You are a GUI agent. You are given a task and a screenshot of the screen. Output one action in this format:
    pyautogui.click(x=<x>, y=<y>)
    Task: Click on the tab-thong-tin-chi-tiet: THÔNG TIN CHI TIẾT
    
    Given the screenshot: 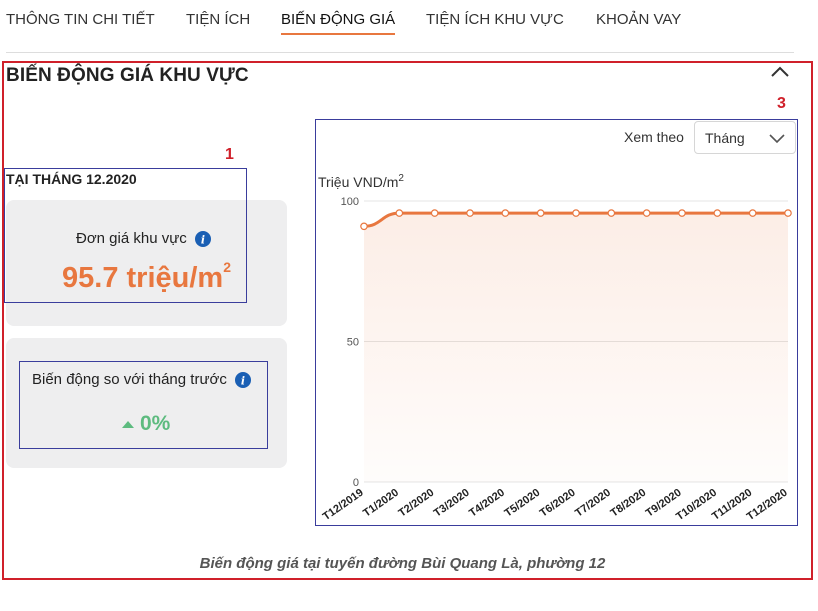 What is the action you would take?
    pyautogui.click(x=80, y=19)
    